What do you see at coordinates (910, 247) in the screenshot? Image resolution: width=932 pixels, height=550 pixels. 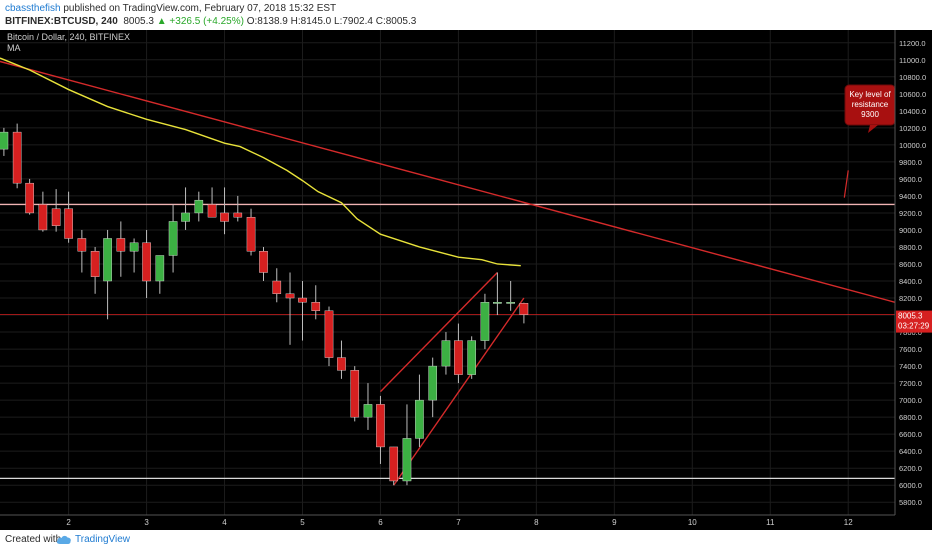 I see `y-tick-label: 8800.0` at bounding box center [910, 247].